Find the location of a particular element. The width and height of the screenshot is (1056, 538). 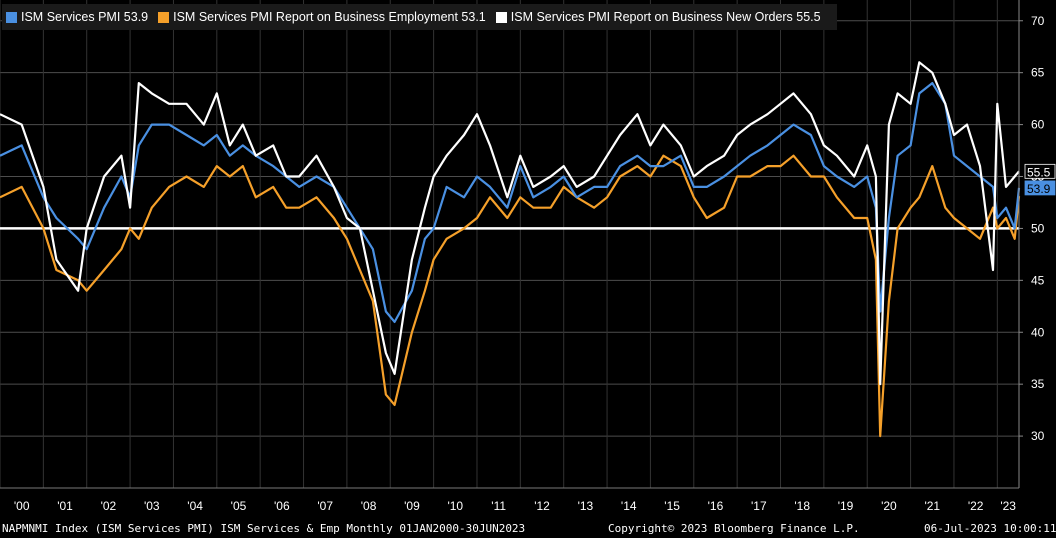

x-tick-label-'08: '08 is located at coordinates (369, 506).